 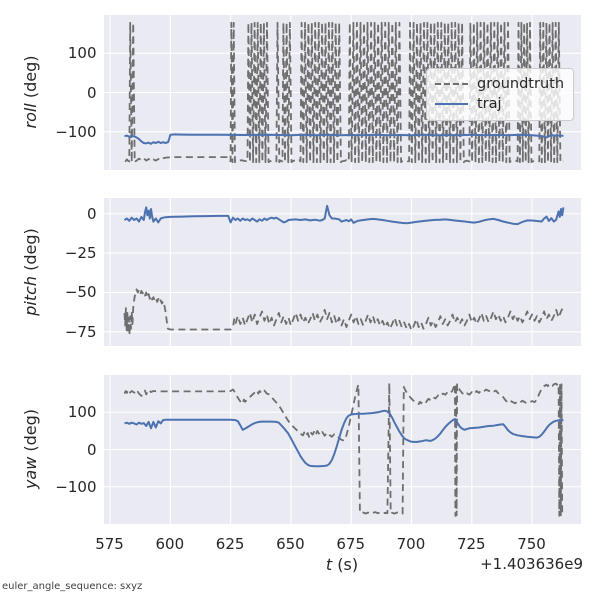 What do you see at coordinates (343, 139) in the screenshot?
I see `roll-traj-line` at bounding box center [343, 139].